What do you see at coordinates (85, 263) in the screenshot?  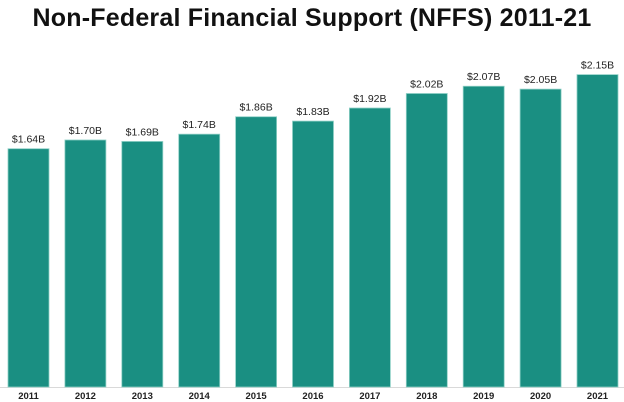 I see `bar-2012` at bounding box center [85, 263].